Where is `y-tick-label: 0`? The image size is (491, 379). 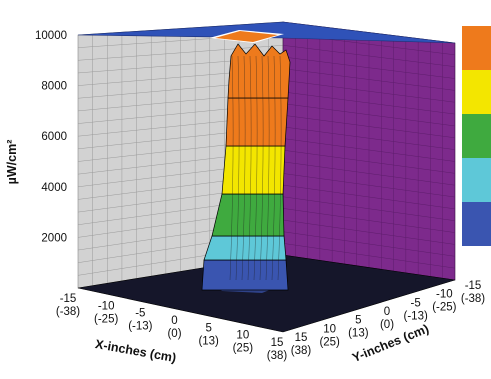
y-tick-label: 0 is located at coordinates (387, 312).